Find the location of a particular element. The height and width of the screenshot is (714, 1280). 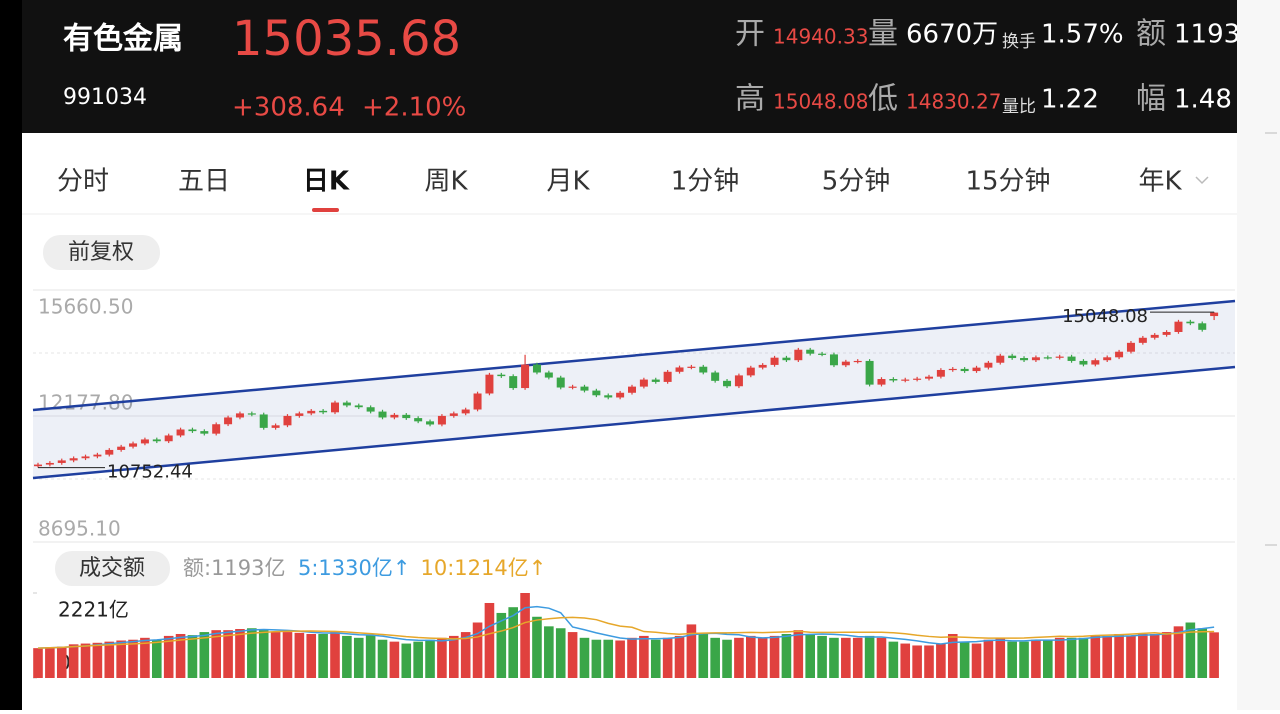

tab: 日K is located at coordinates (326, 182).